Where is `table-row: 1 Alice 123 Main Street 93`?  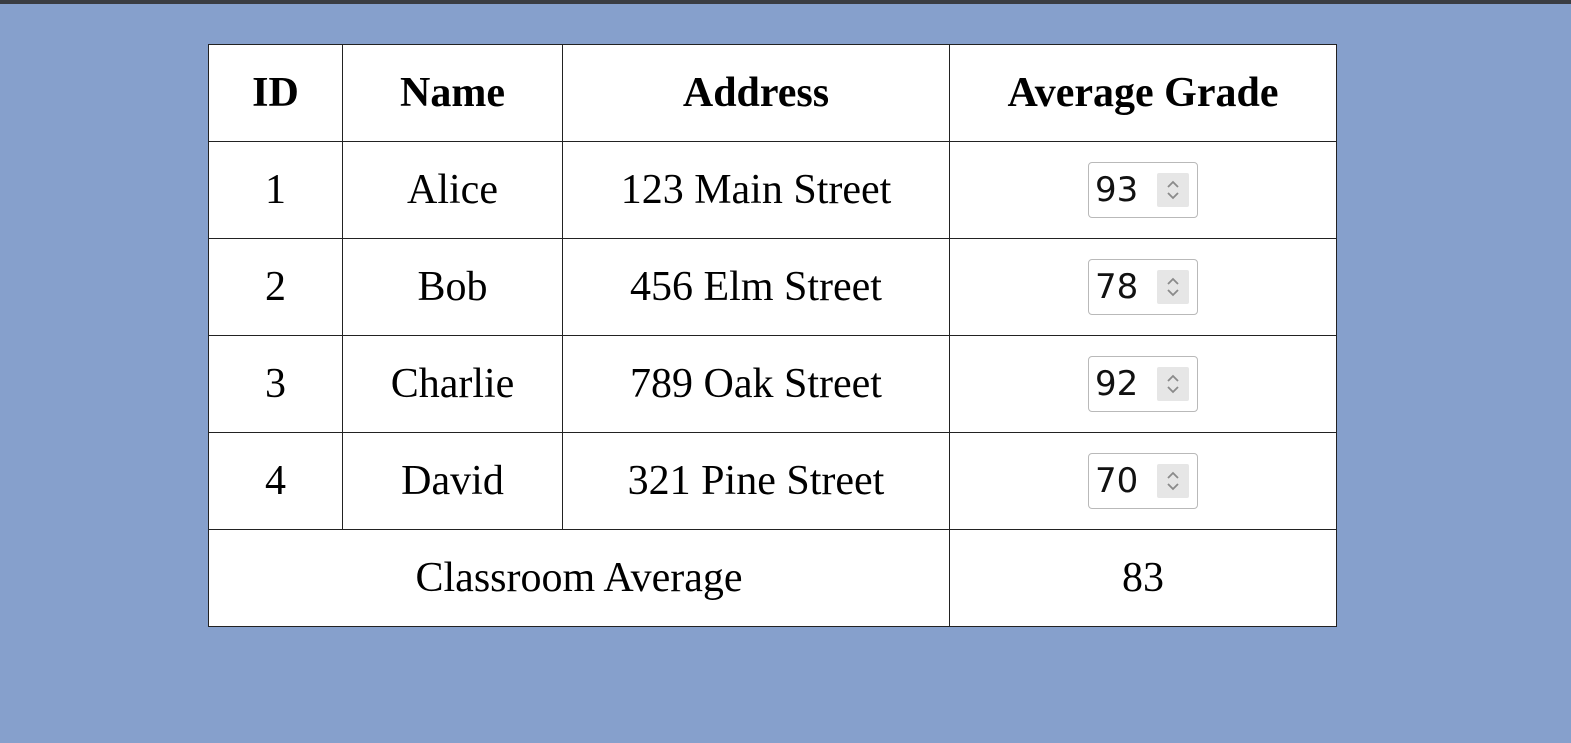 table-row: 1 Alice 123 Main Street 93 is located at coordinates (772, 190).